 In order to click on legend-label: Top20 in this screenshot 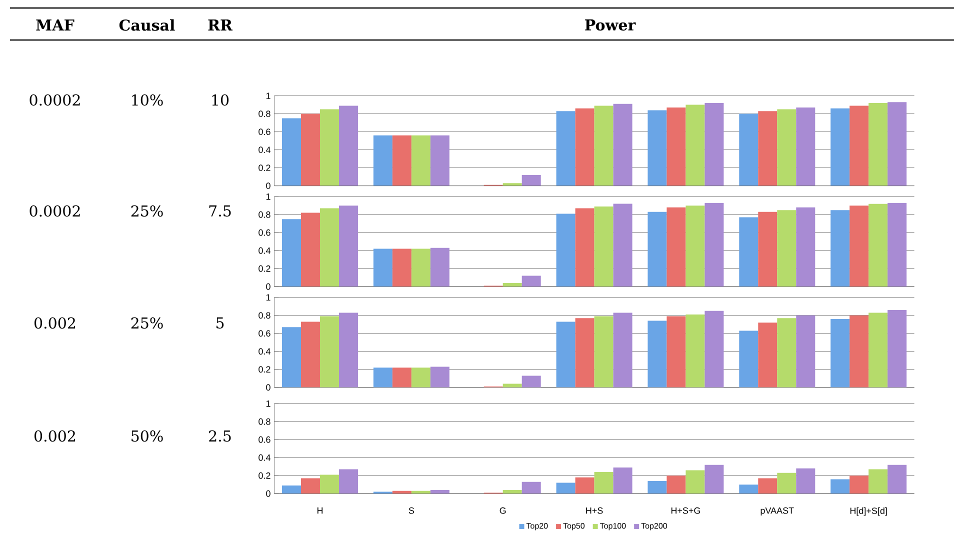, I will do `click(537, 526)`.